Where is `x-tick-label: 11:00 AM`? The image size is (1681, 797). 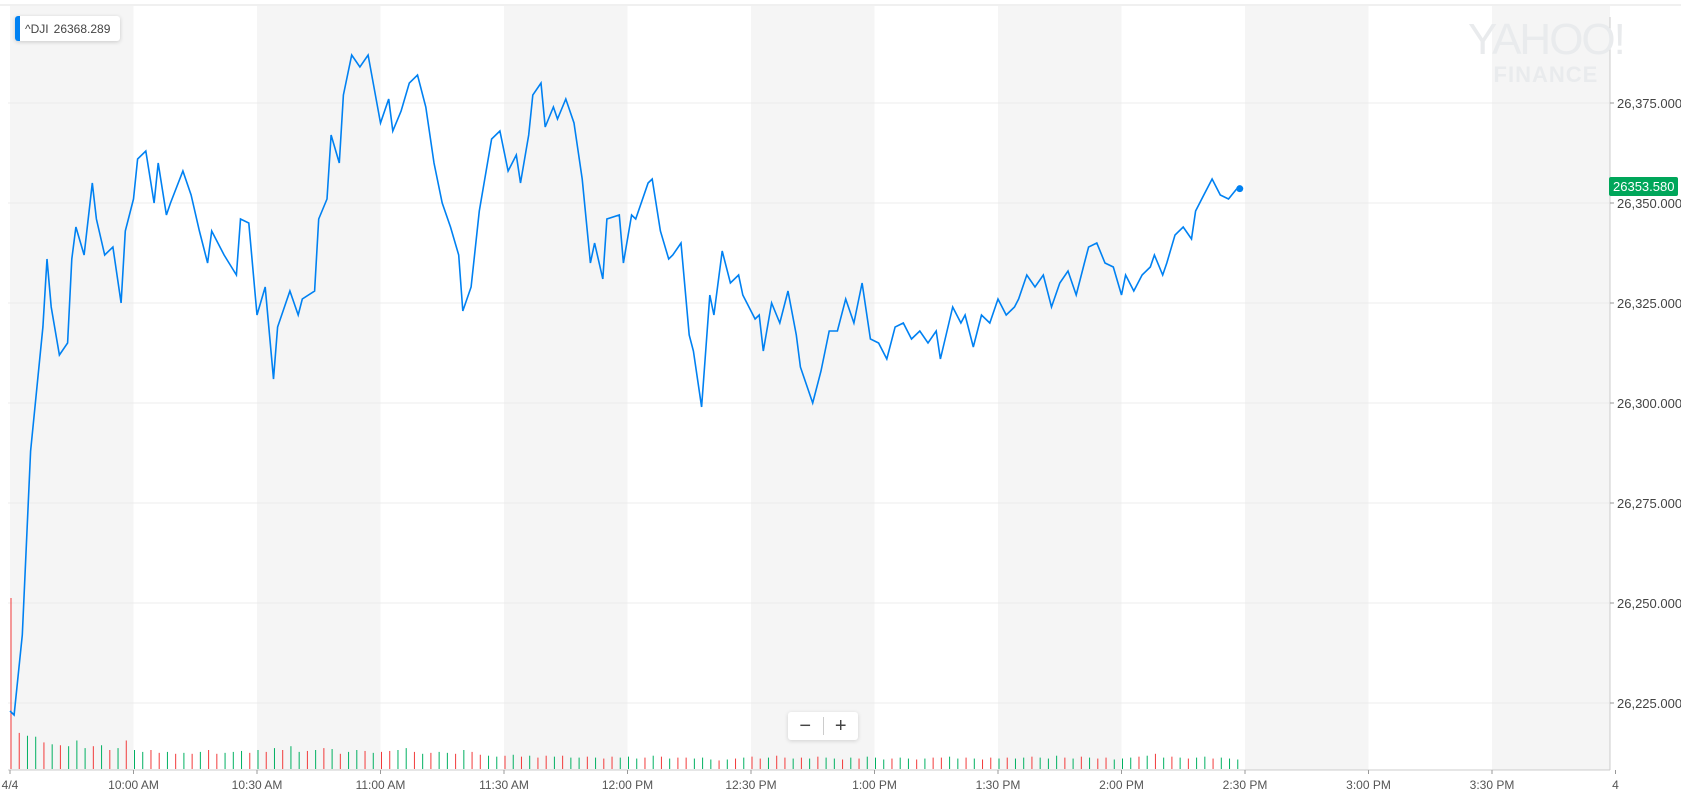 x-tick-label: 11:00 AM is located at coordinates (381, 785).